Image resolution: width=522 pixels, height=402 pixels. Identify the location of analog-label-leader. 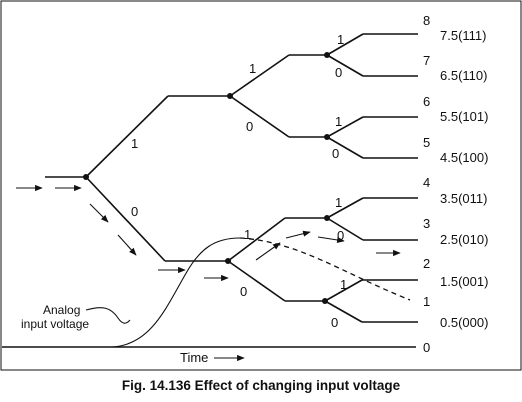
(108, 315).